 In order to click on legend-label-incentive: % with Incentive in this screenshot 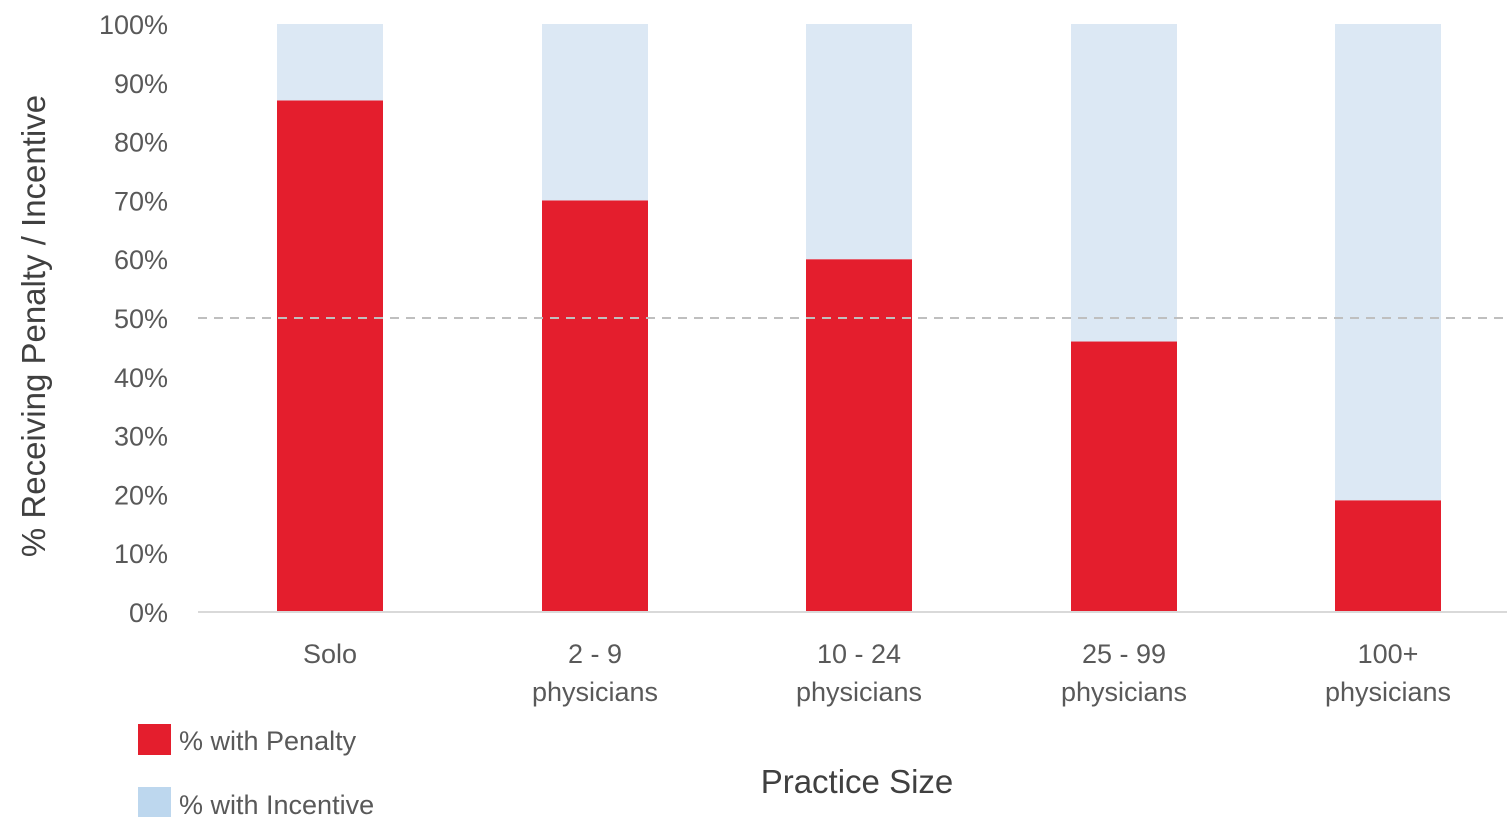, I will do `click(276, 803)`.